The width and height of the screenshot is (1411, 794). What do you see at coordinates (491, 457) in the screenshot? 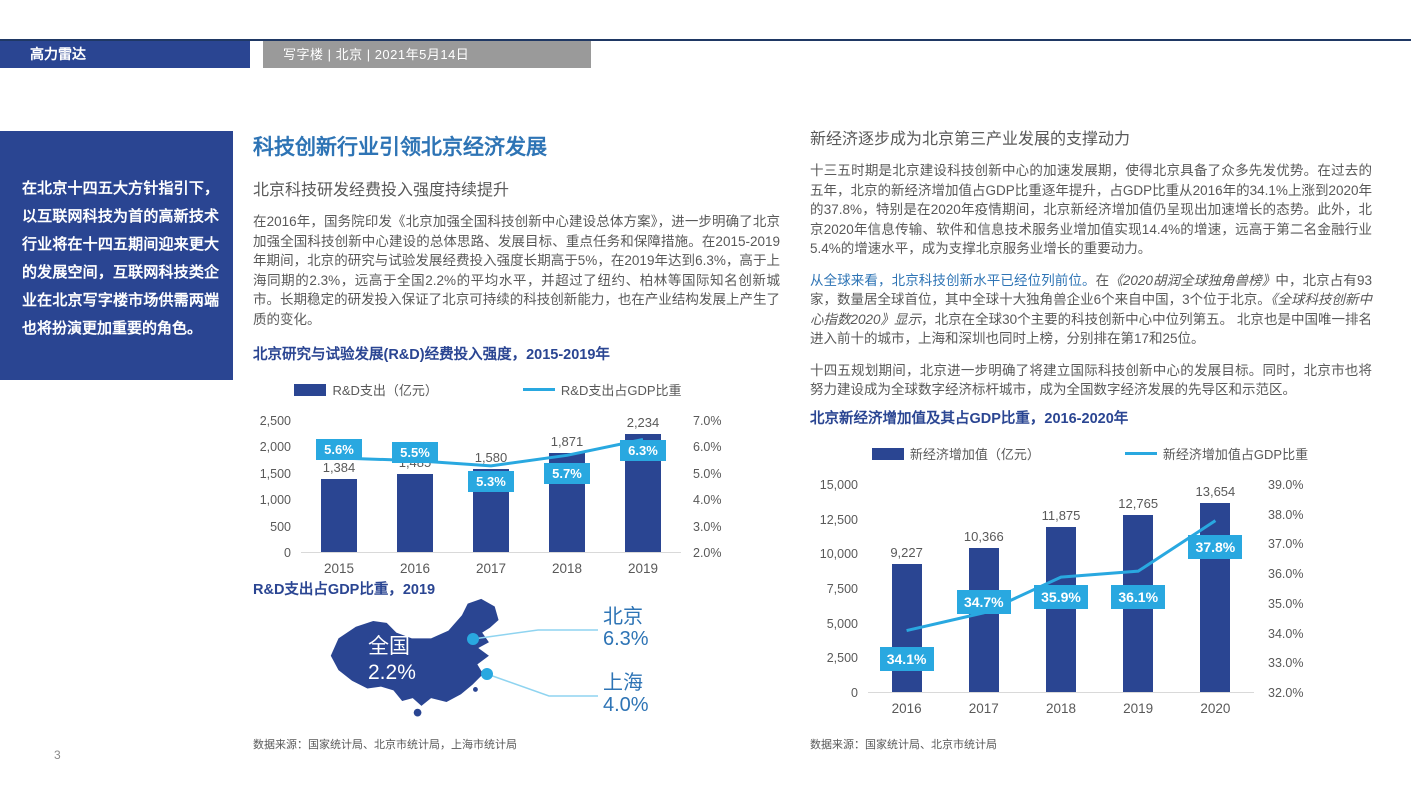
I see `bar-value-label: 1,580` at bounding box center [491, 457].